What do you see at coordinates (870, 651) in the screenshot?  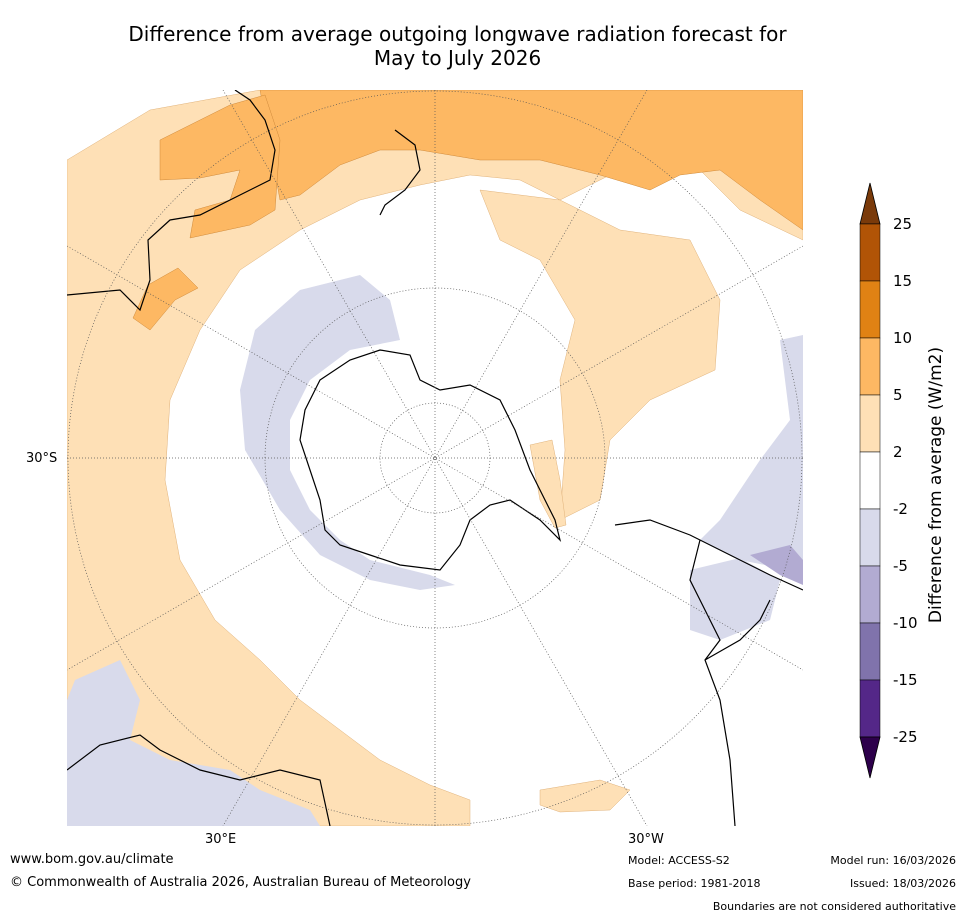 I see `colorbar-bin-minus15-minus10` at bounding box center [870, 651].